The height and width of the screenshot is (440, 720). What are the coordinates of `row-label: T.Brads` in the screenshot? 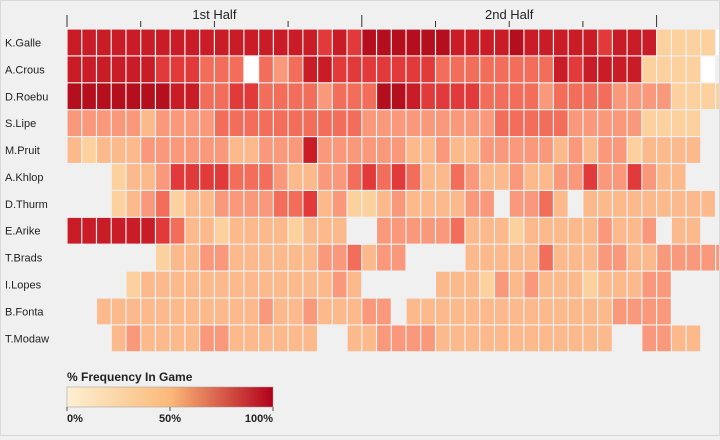 It's located at (24, 259).